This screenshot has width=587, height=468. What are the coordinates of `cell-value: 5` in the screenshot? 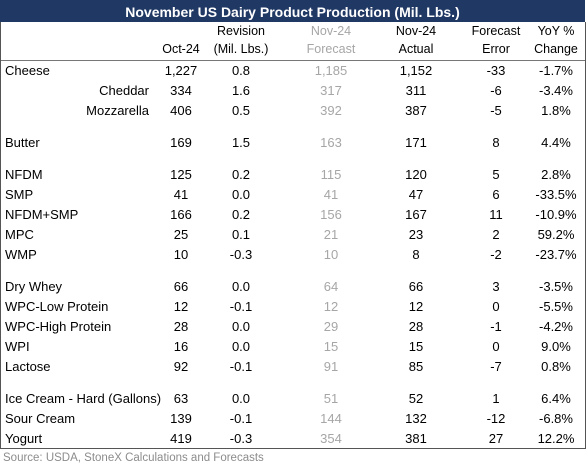 It's located at (496, 174).